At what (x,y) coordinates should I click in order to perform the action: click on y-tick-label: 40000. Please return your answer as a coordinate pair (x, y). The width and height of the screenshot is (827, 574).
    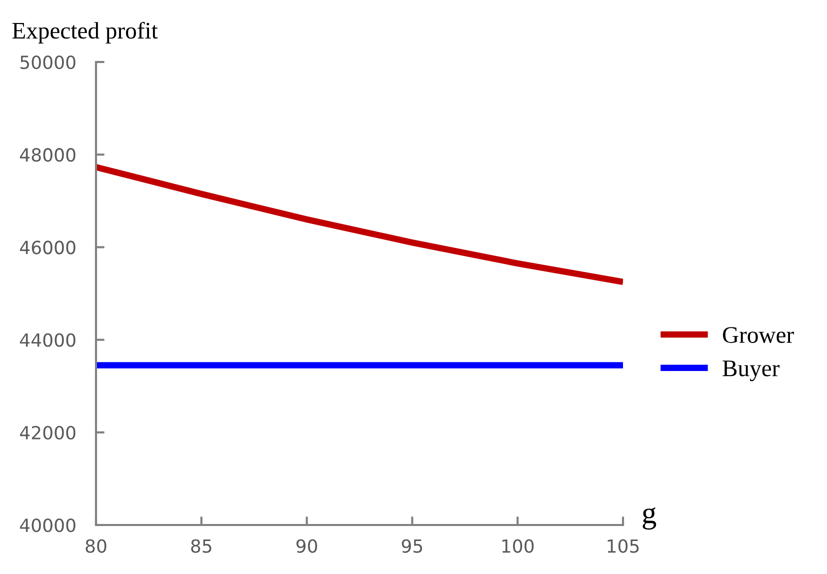
    Looking at the image, I should click on (48, 525).